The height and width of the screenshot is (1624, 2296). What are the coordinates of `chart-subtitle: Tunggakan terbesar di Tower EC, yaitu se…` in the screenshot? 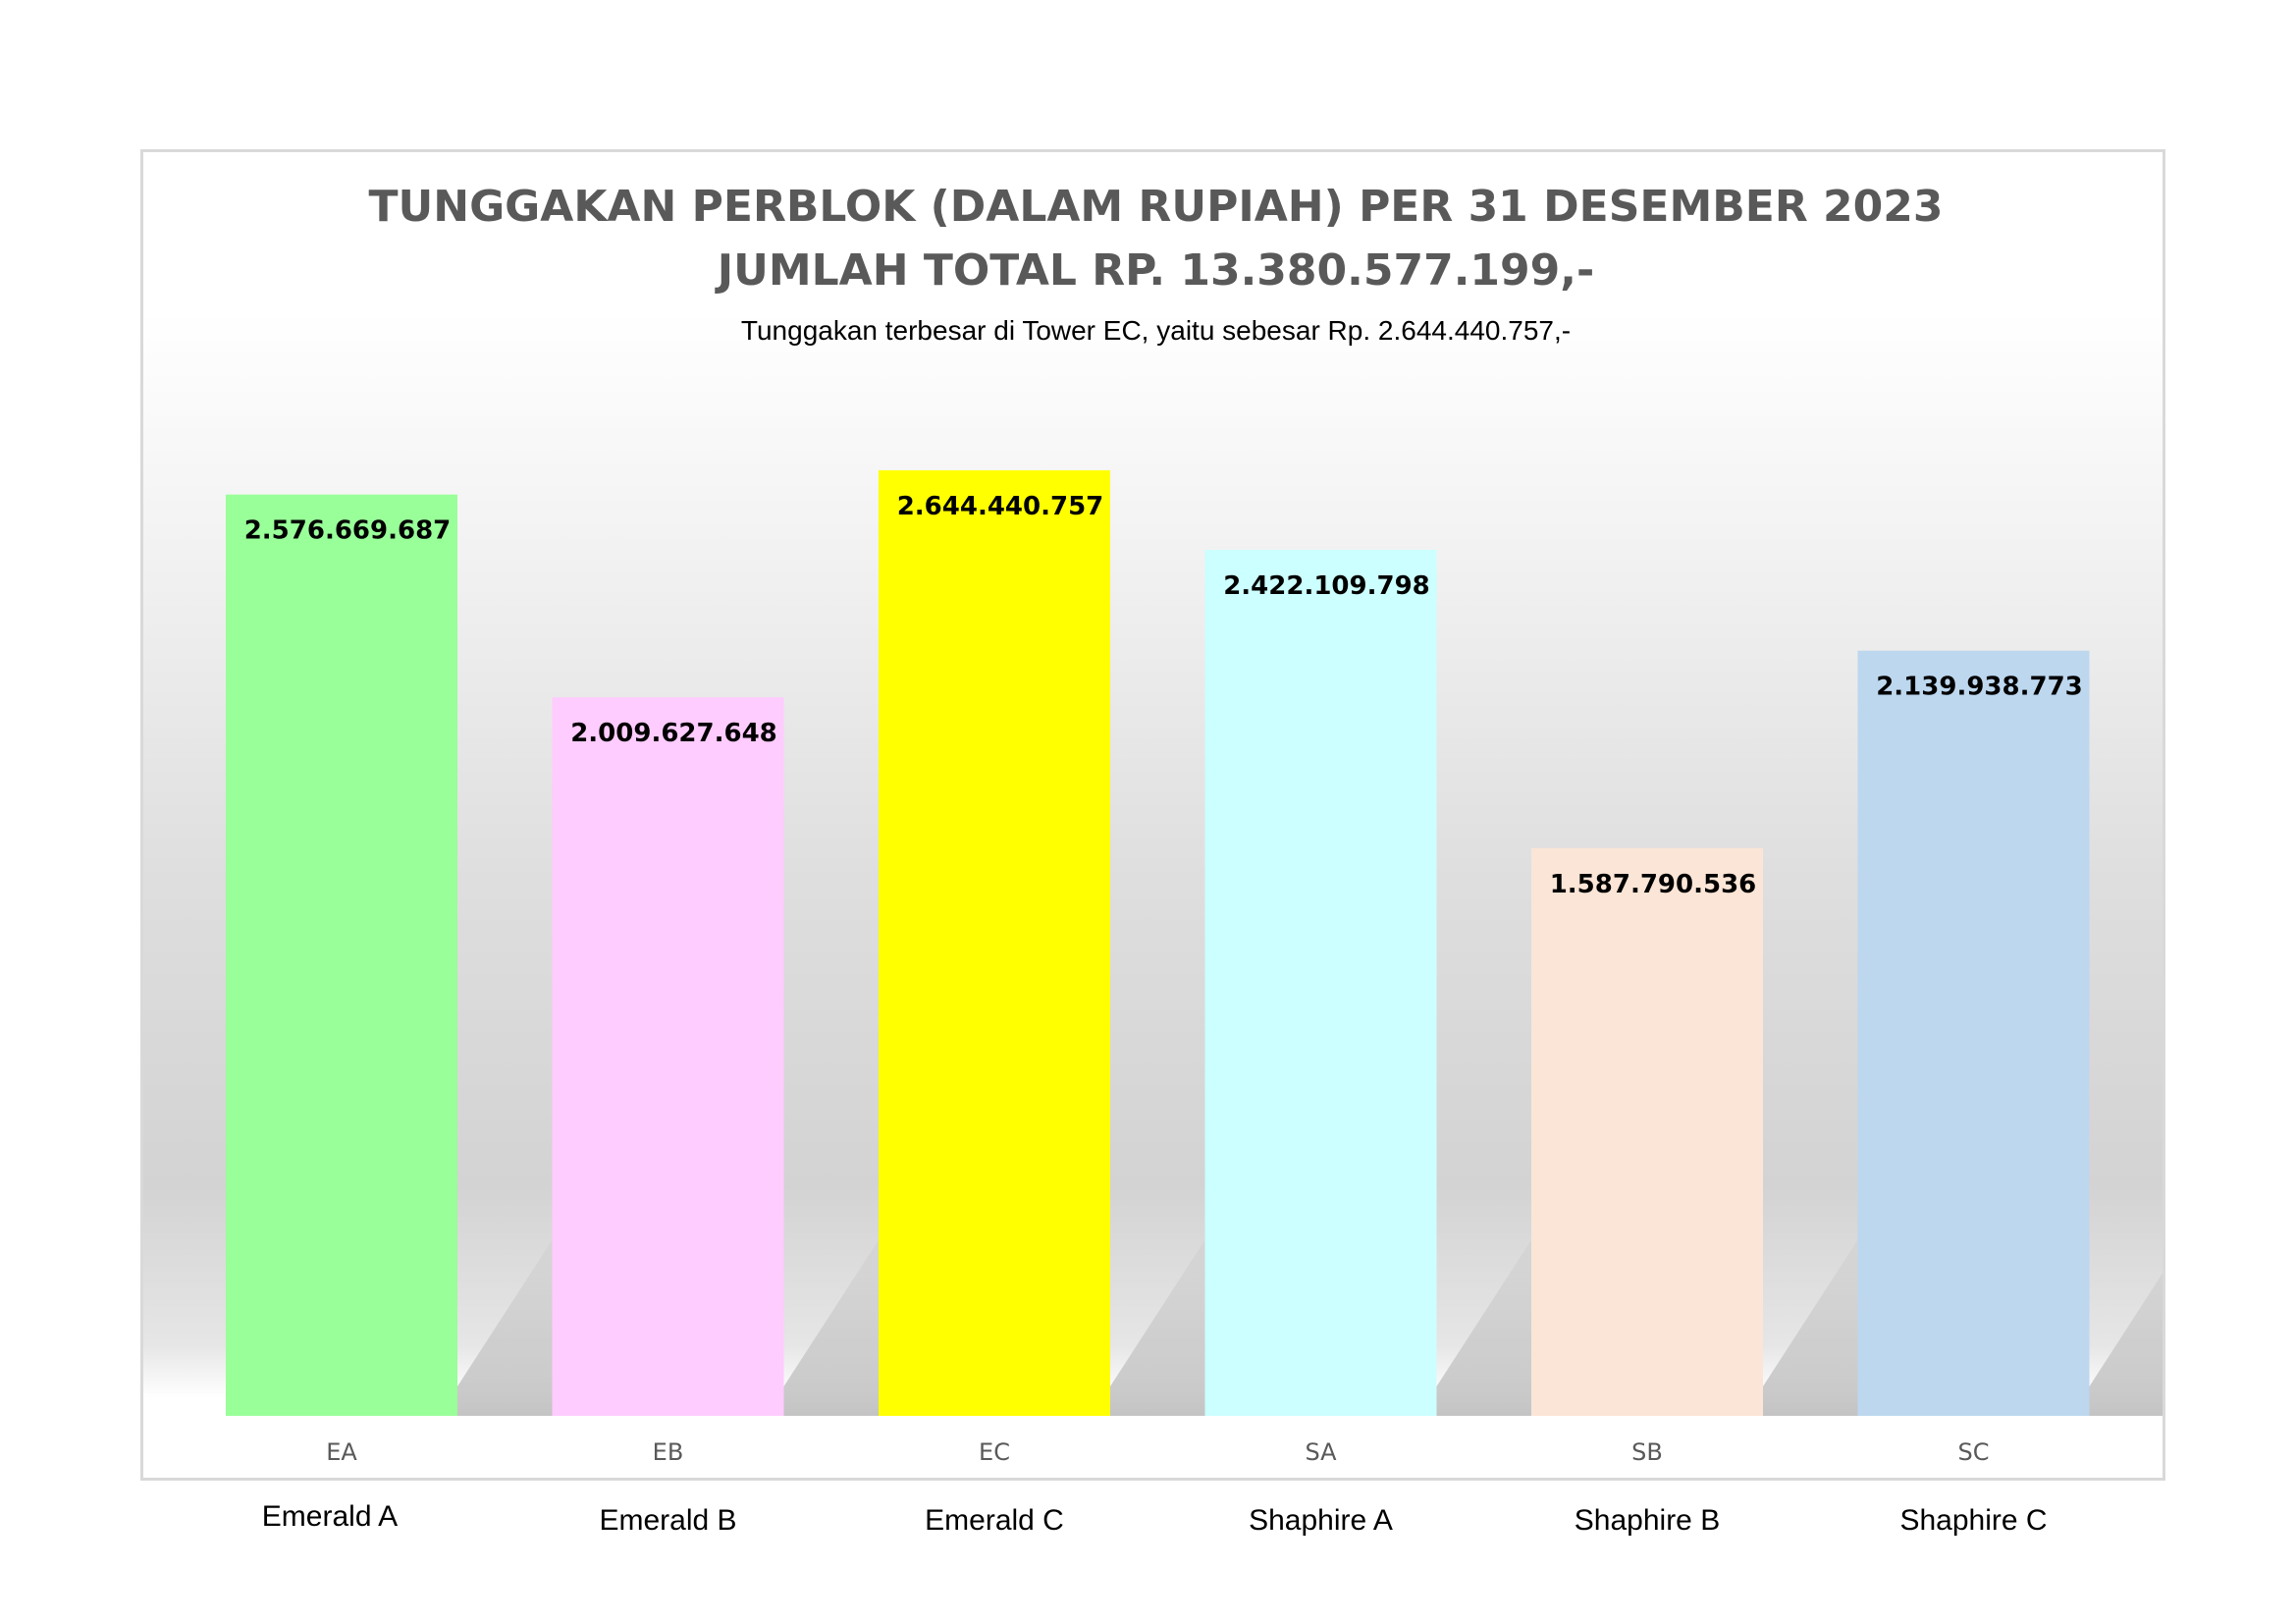 It's located at (1156, 330).